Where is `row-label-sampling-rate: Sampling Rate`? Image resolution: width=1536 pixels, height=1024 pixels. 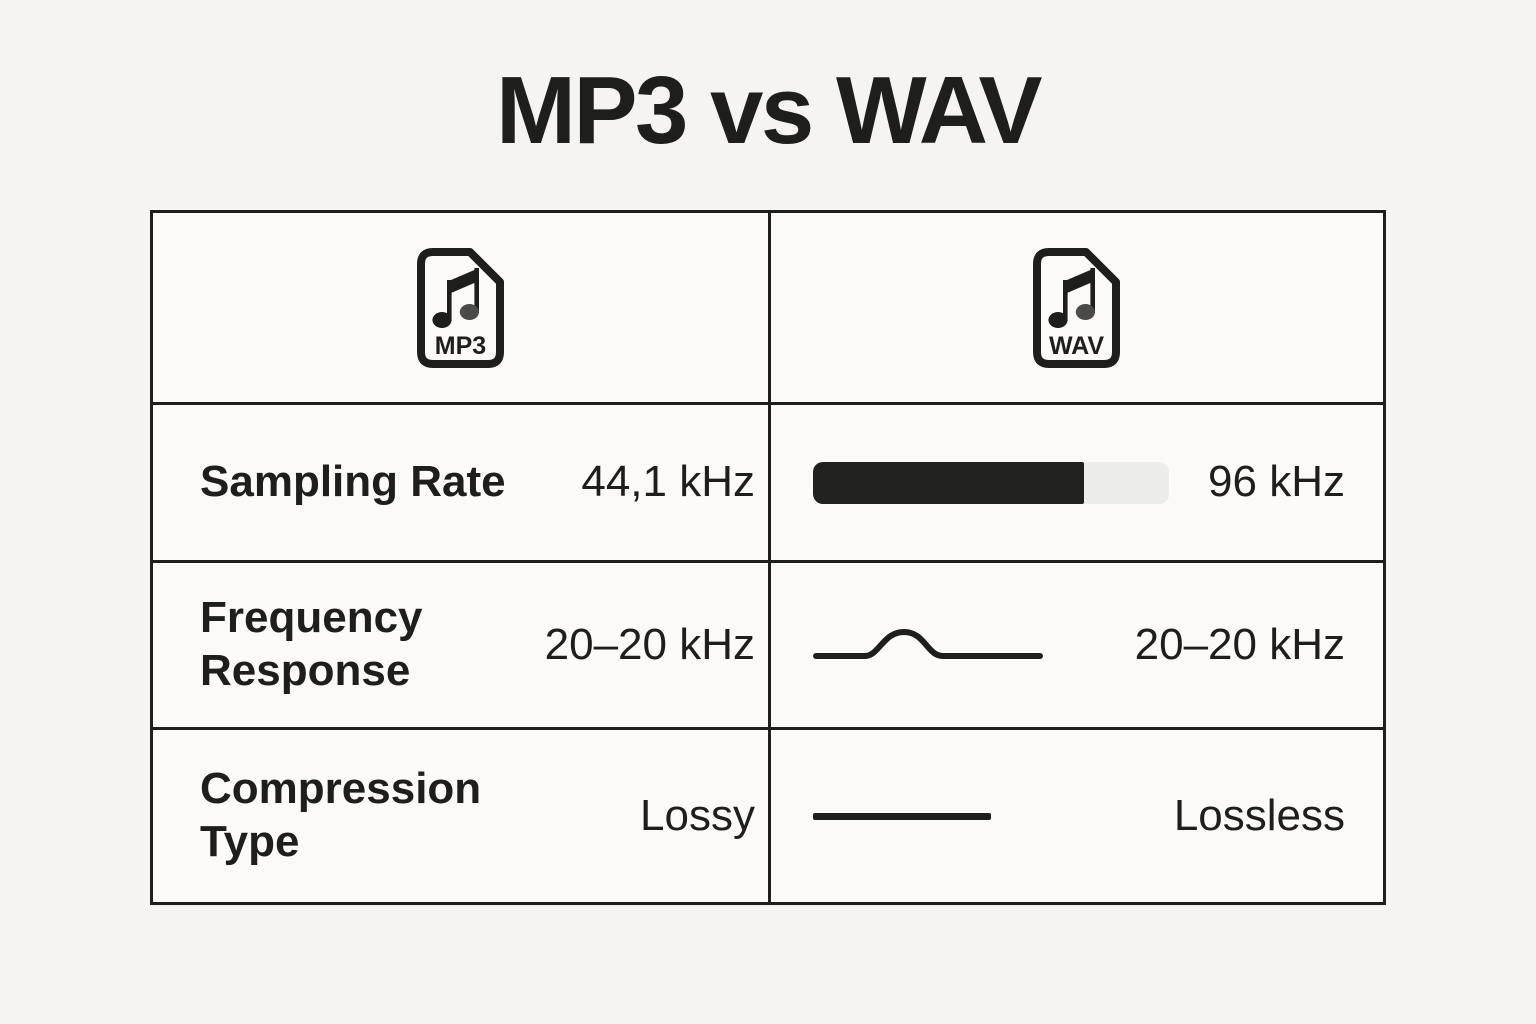 row-label-sampling-rate: Sampling Rate is located at coordinates (353, 482).